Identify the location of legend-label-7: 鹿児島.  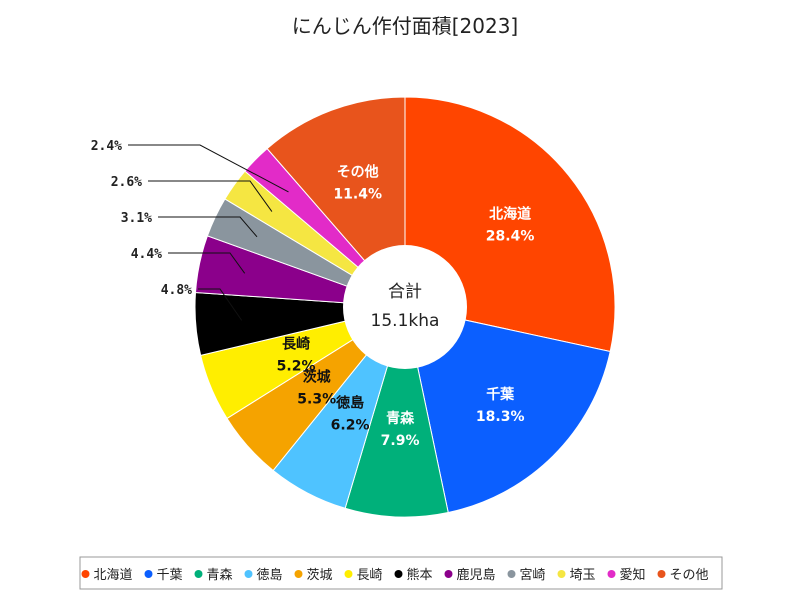
(476, 575).